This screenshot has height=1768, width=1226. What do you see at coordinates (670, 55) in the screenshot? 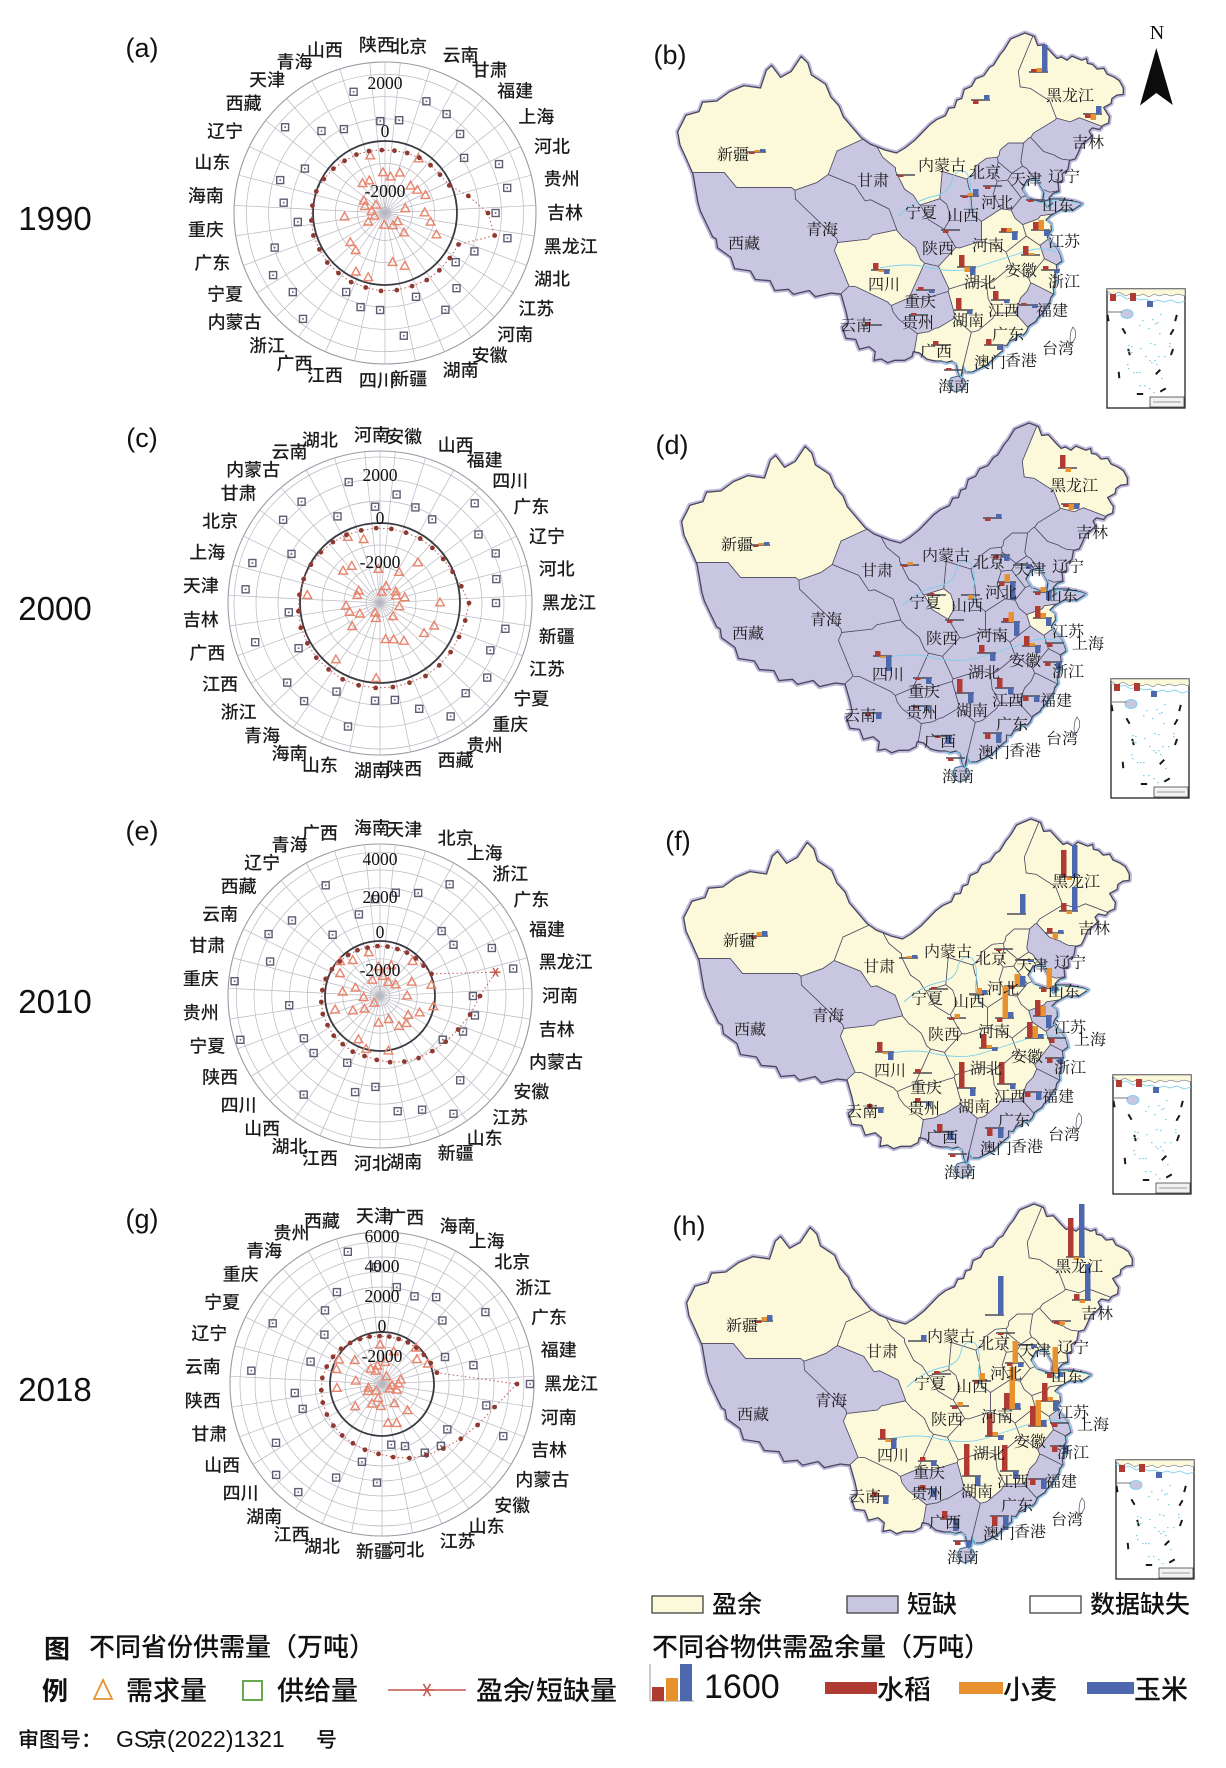
I see `svg-text: (b)` at bounding box center [670, 55].